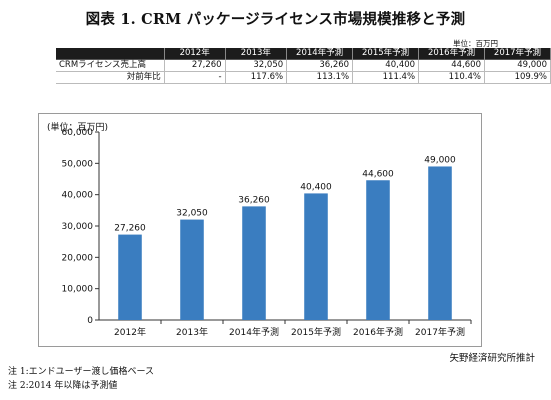 The width and height of the screenshot is (551, 400). What do you see at coordinates (275, 19) in the screenshot?
I see `figure-title: 図表 1. CRM パッケージライセンス市場規模推移と予測` at bounding box center [275, 19].